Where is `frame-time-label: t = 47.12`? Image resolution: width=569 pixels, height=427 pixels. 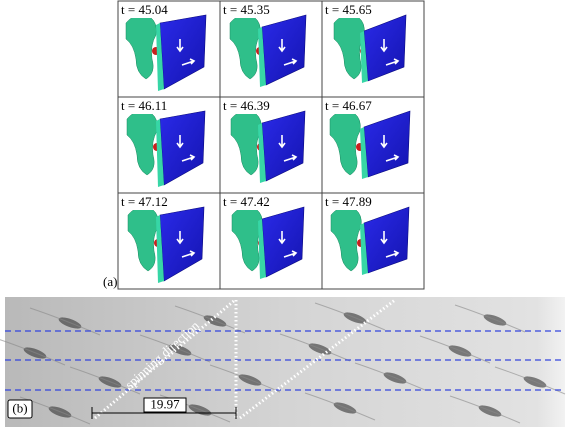 frame-time-label: t = 47.12 is located at coordinates (144, 201).